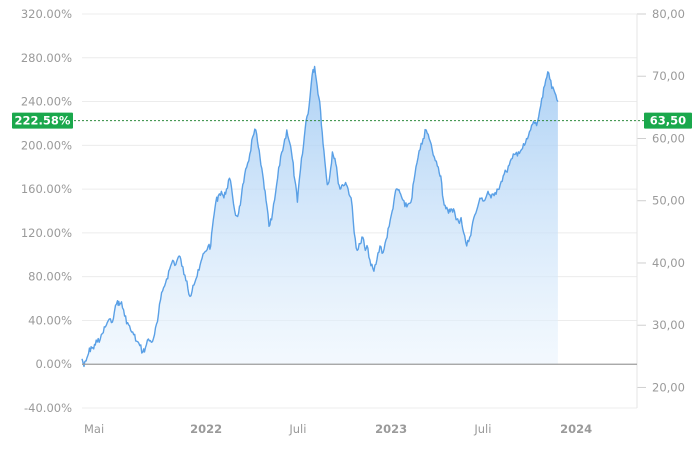 The width and height of the screenshot is (696, 456). What do you see at coordinates (668, 325) in the screenshot?
I see `right-tick-label: 30,00` at bounding box center [668, 325].